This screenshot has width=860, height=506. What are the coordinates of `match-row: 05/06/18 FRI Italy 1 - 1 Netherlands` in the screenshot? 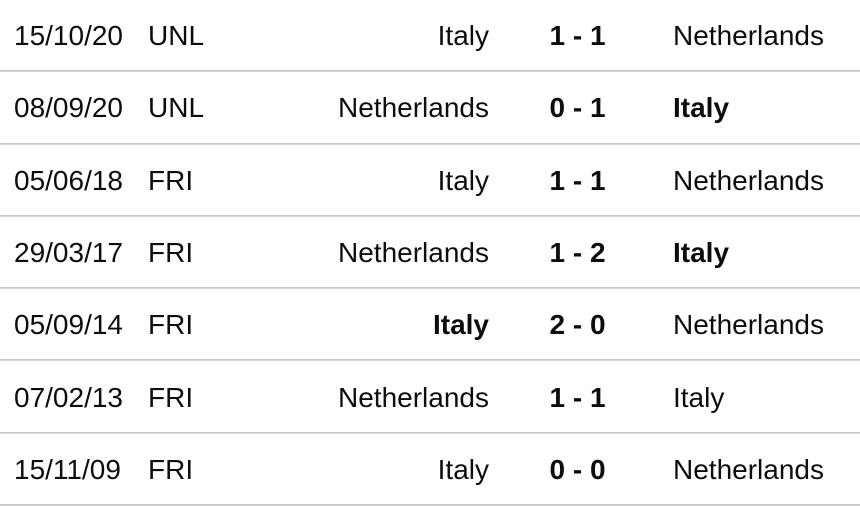 It's located at (430, 181).